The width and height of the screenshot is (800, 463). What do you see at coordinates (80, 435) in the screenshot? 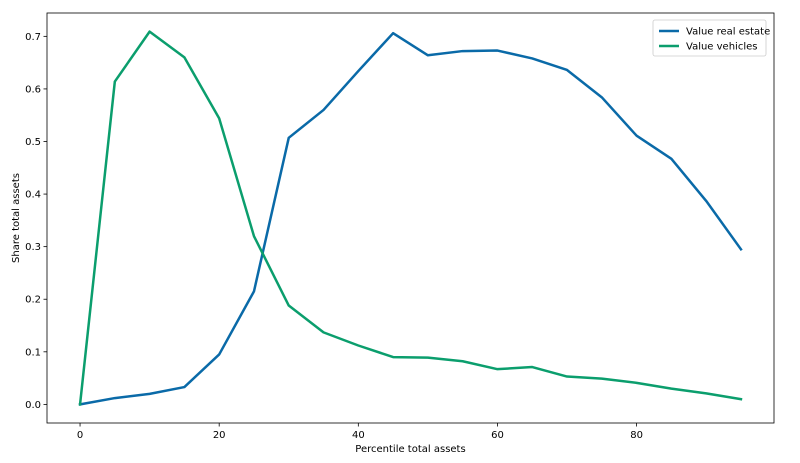
I see `x-tick-label: 0` at bounding box center [80, 435].